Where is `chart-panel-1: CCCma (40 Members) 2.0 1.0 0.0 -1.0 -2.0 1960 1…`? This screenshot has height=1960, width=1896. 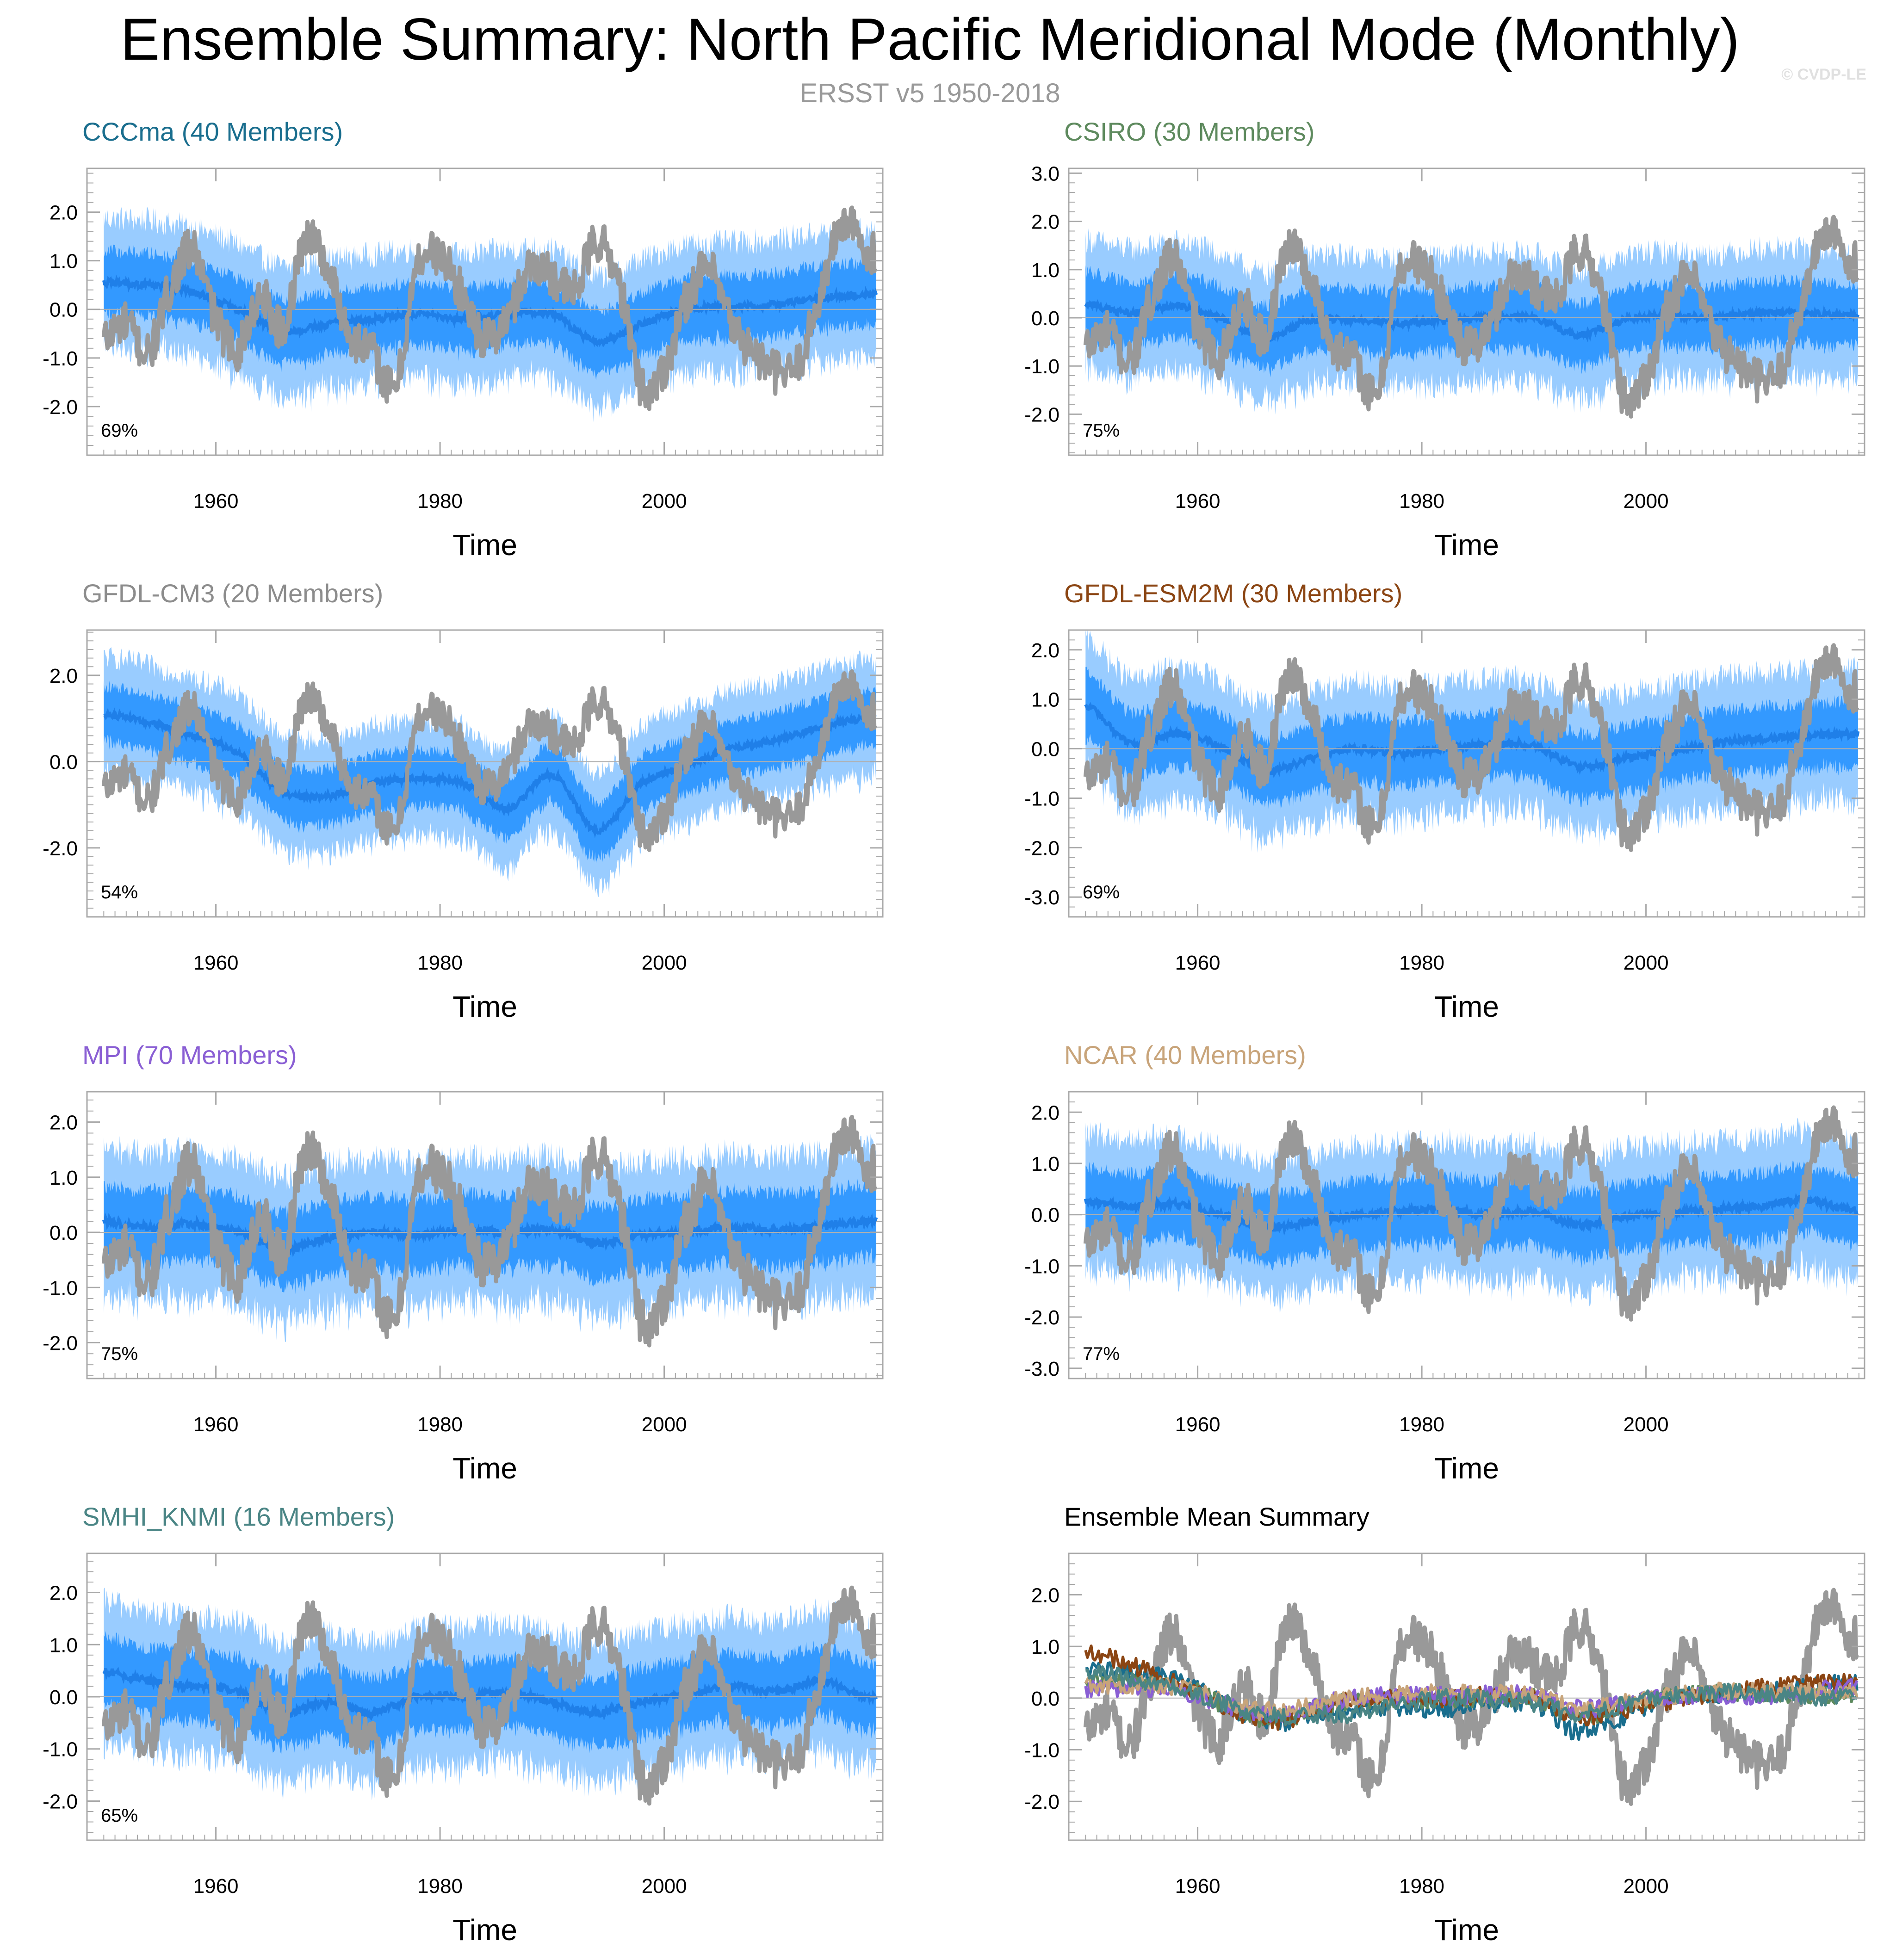 chart-panel-1: CCCma (40 Members) 2.0 1.0 0.0 -1.0 -2.0 1960 1… is located at coordinates (463, 339).